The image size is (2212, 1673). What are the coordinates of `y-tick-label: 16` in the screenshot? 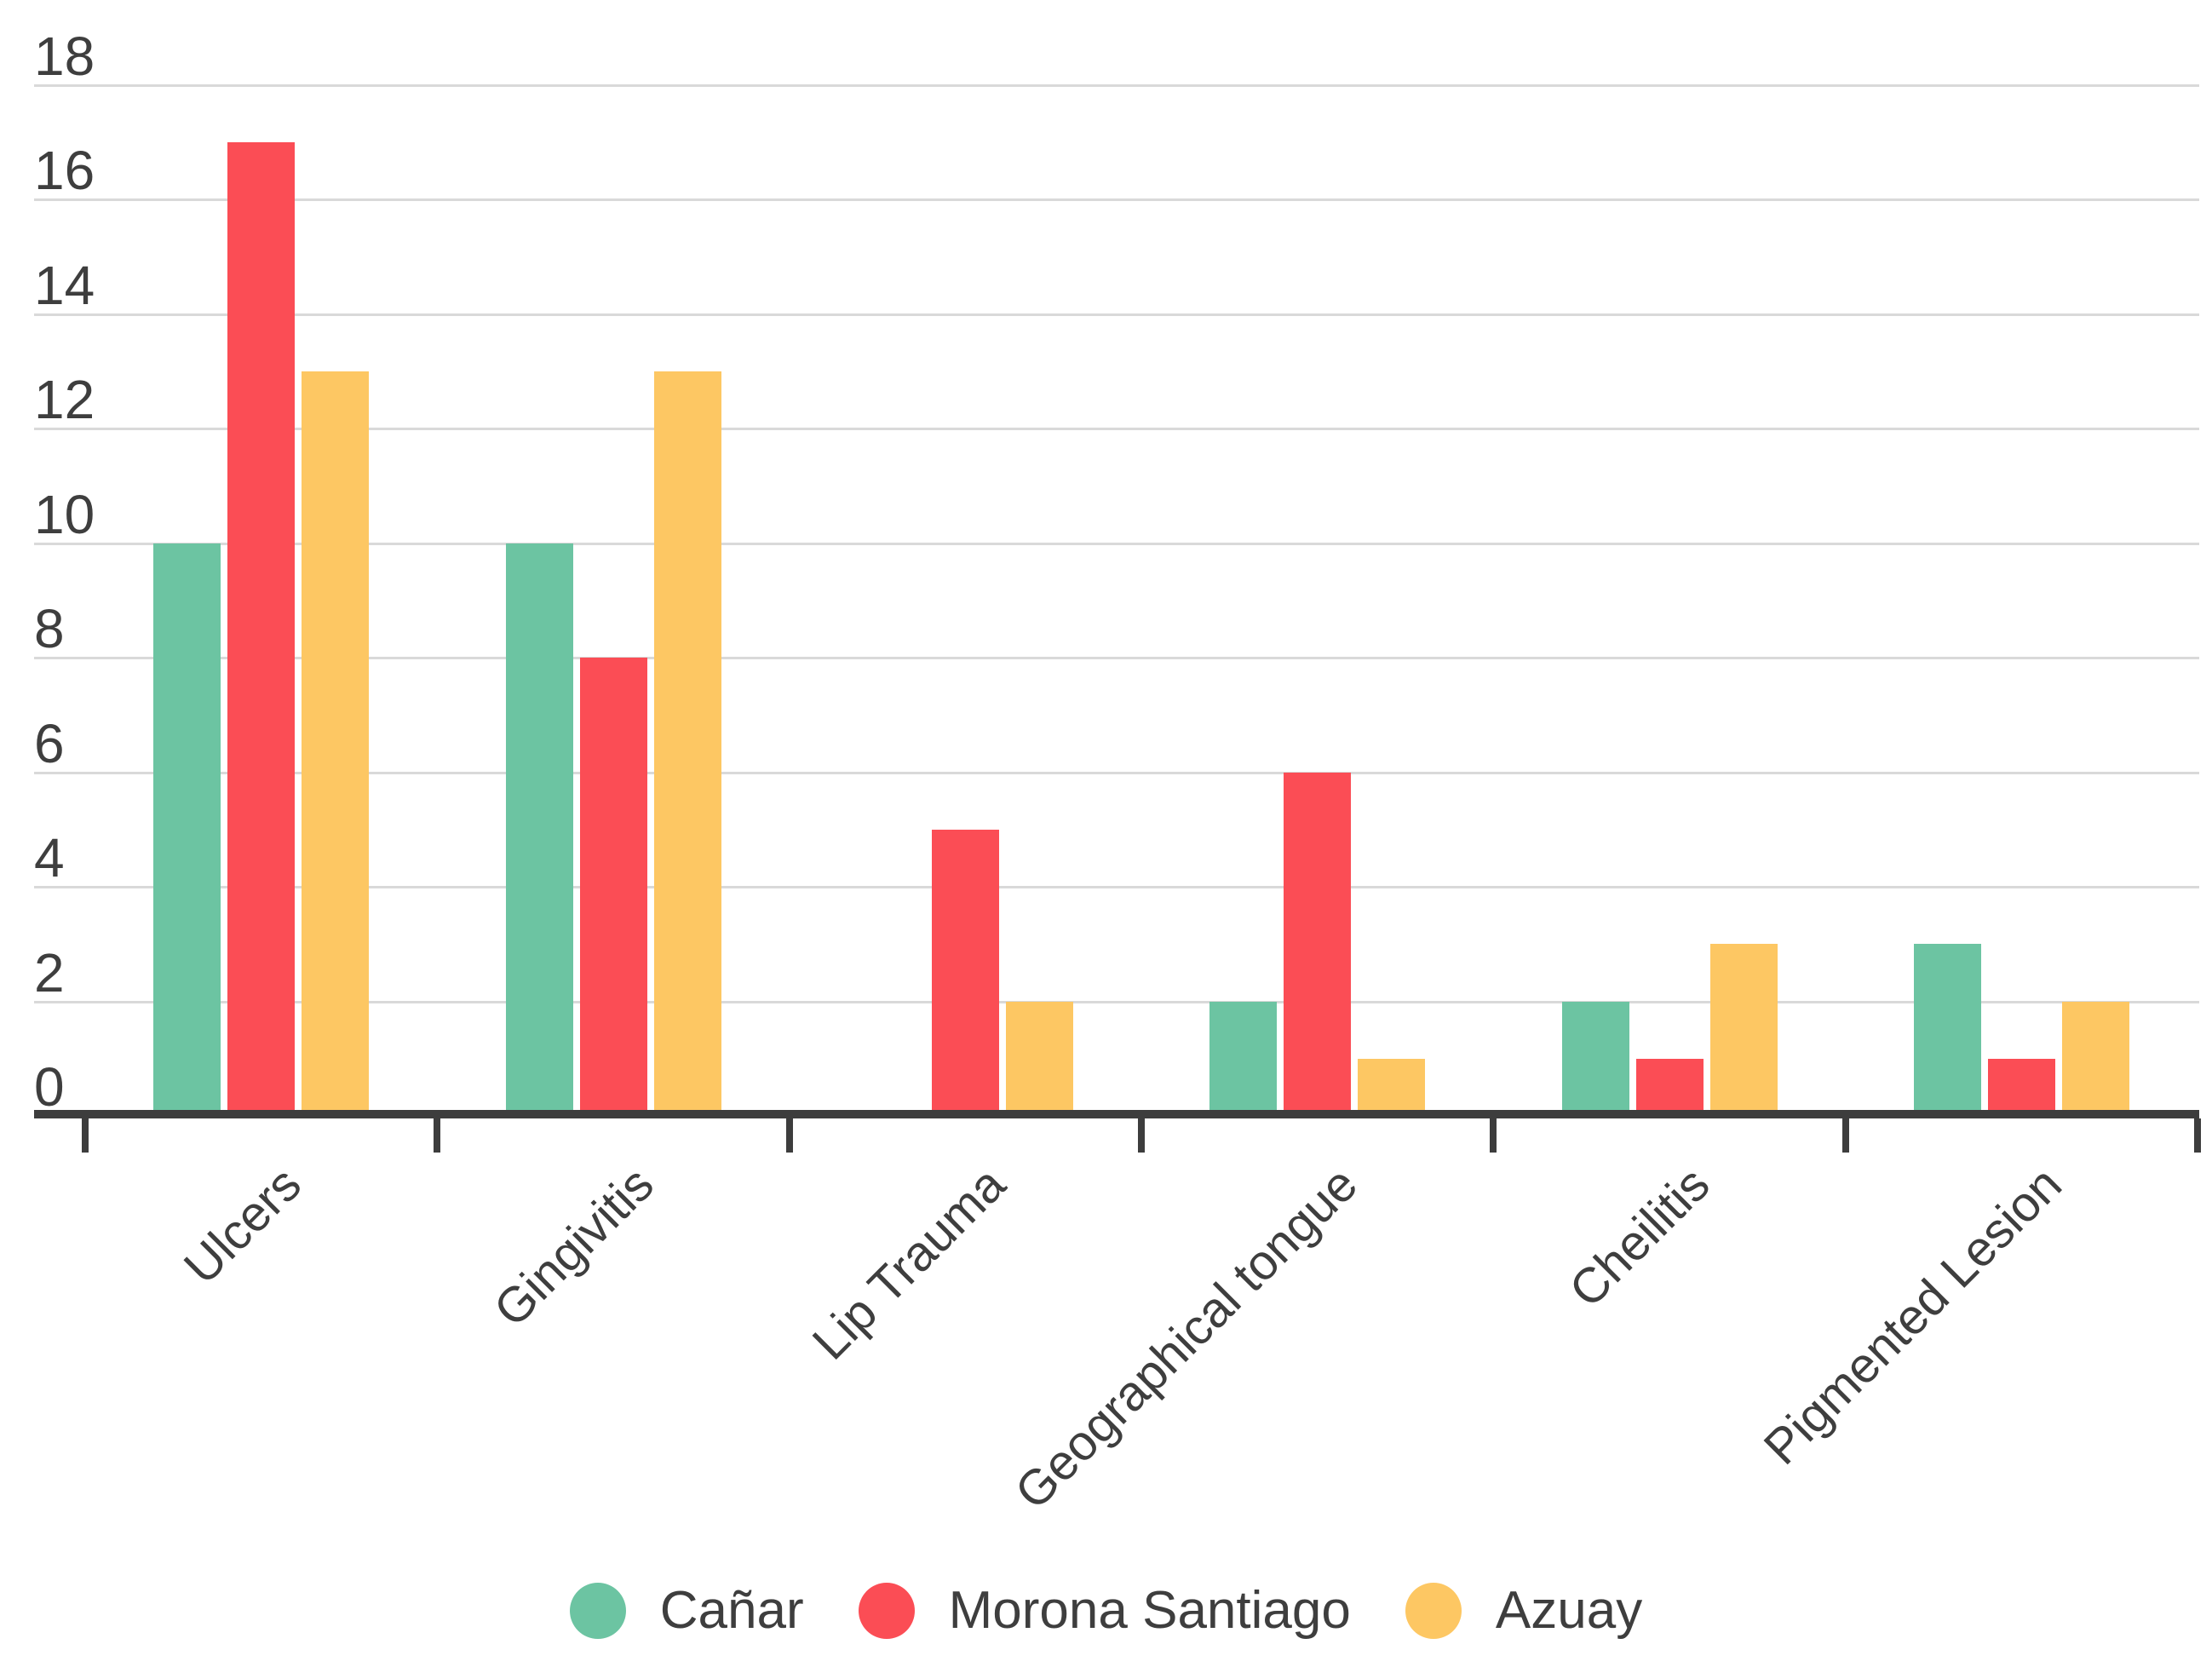 It's located at (64, 171).